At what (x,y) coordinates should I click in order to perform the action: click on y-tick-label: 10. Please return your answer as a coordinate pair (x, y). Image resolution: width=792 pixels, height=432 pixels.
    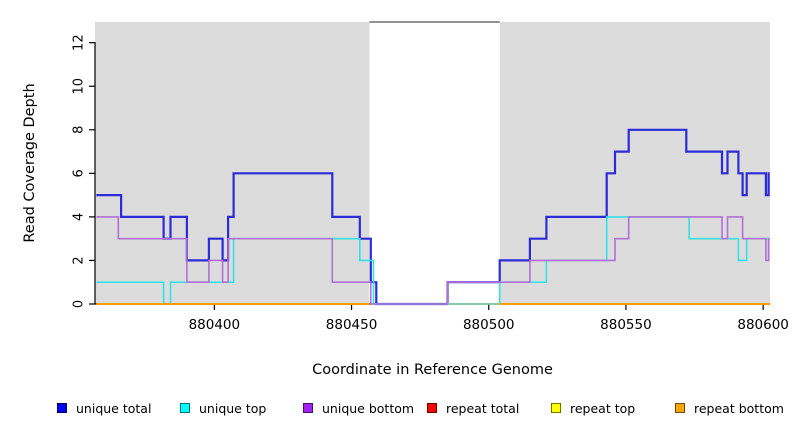
    Looking at the image, I should click on (79, 86).